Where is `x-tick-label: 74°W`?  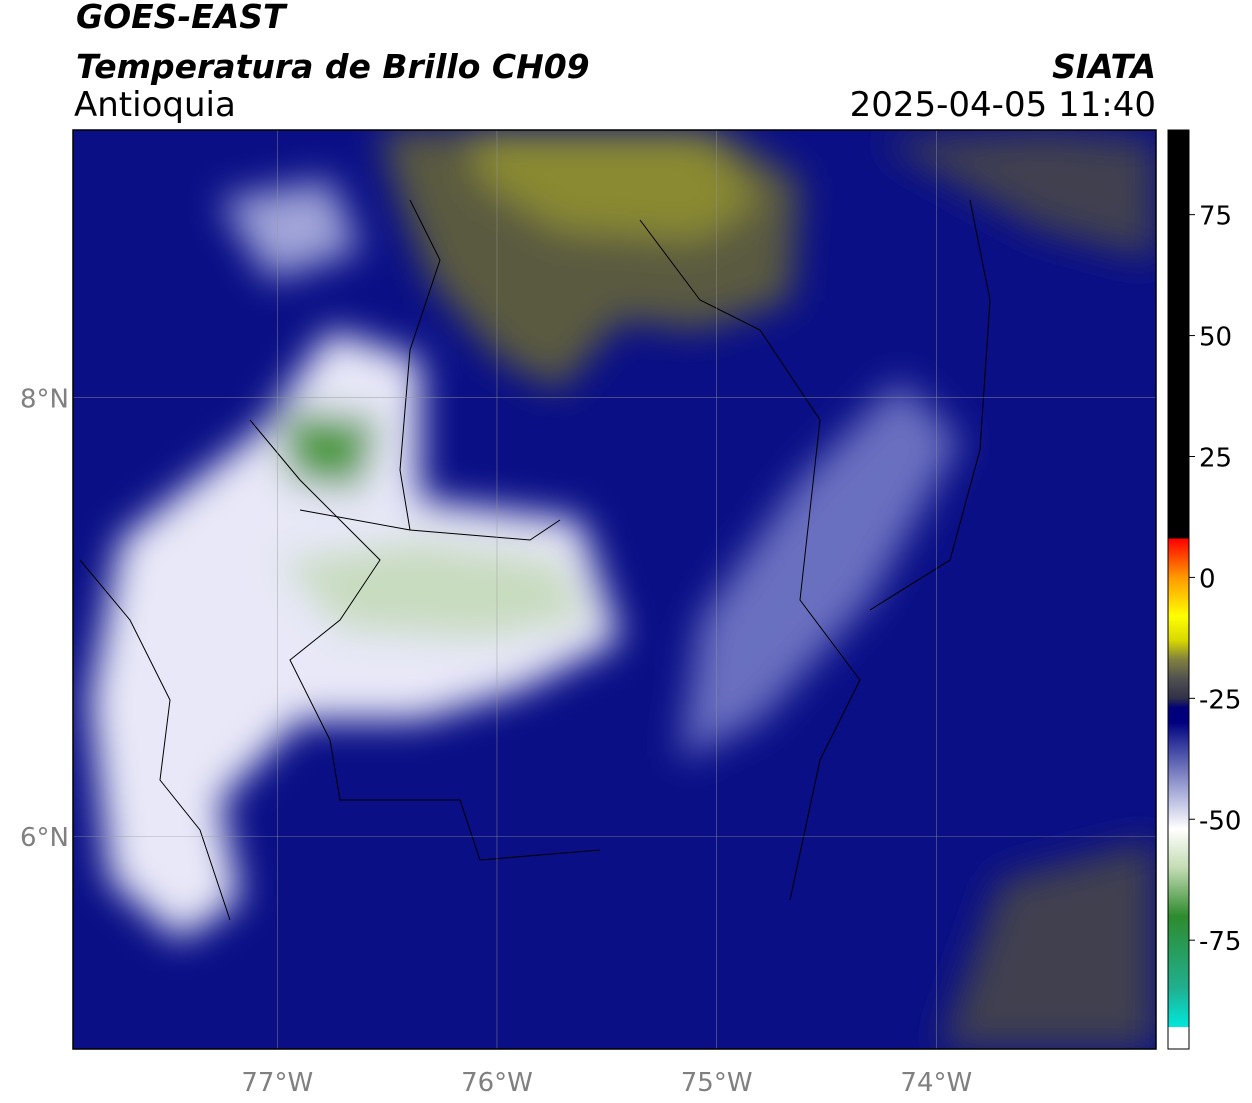 x-tick-label: 74°W is located at coordinates (936, 1083).